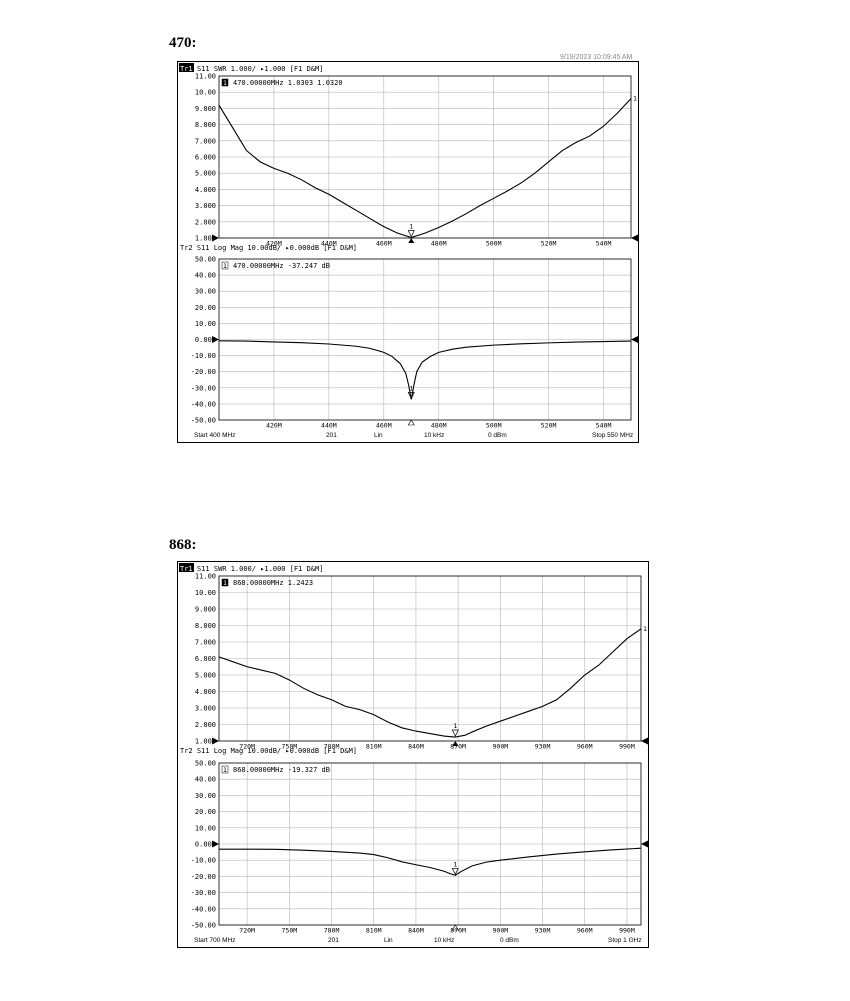  I want to click on x-tick-label: 840M, so click(416, 747).